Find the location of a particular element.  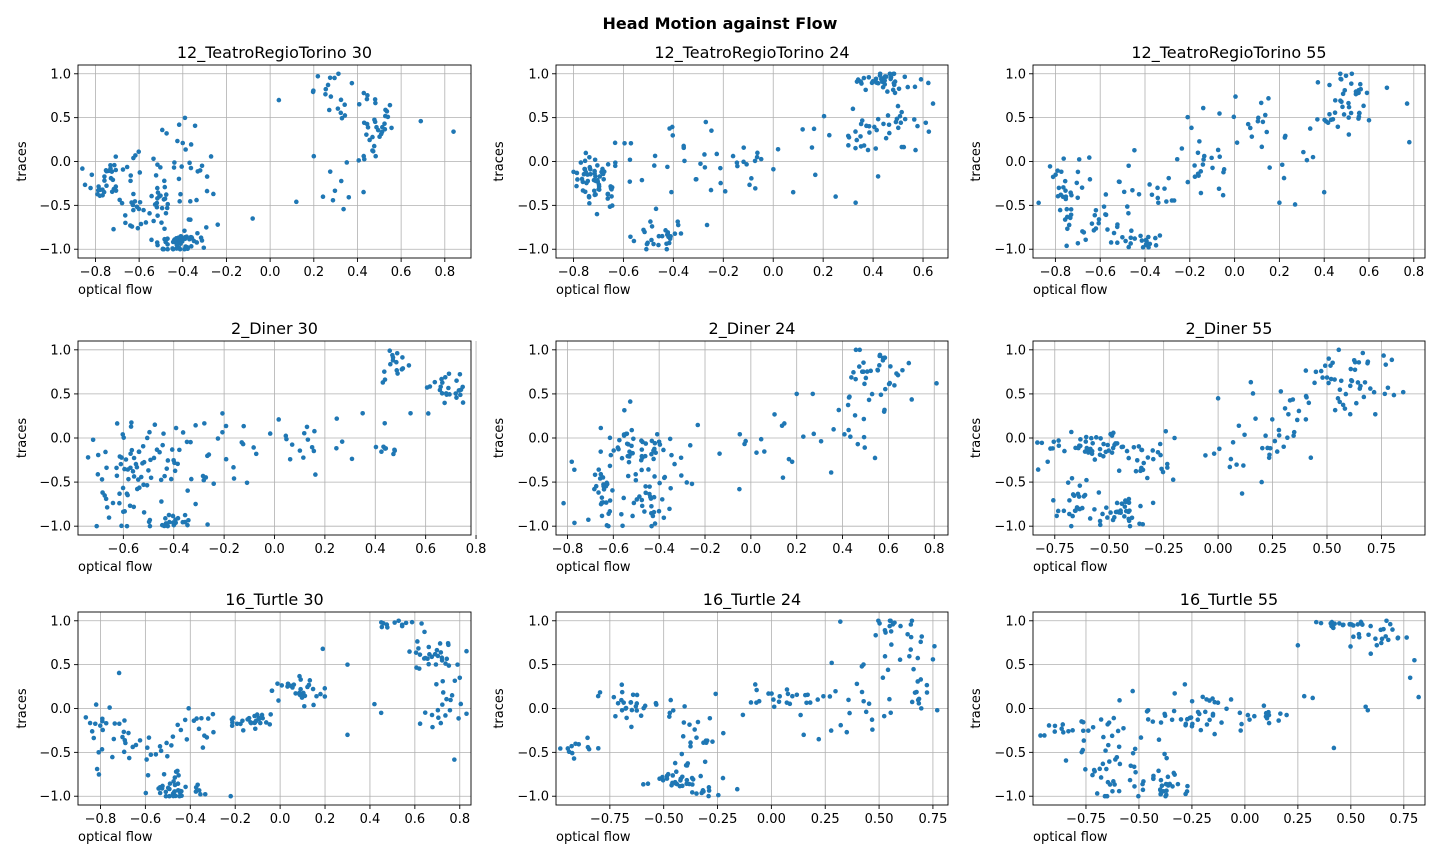

y-tick-label: −0.5 is located at coordinates (55, 483).